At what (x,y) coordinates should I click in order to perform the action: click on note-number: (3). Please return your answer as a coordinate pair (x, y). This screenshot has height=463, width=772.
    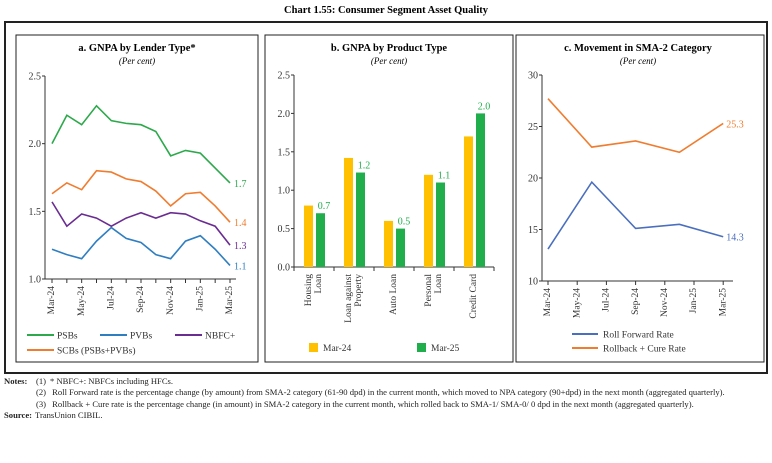
    Looking at the image, I should click on (41, 403).